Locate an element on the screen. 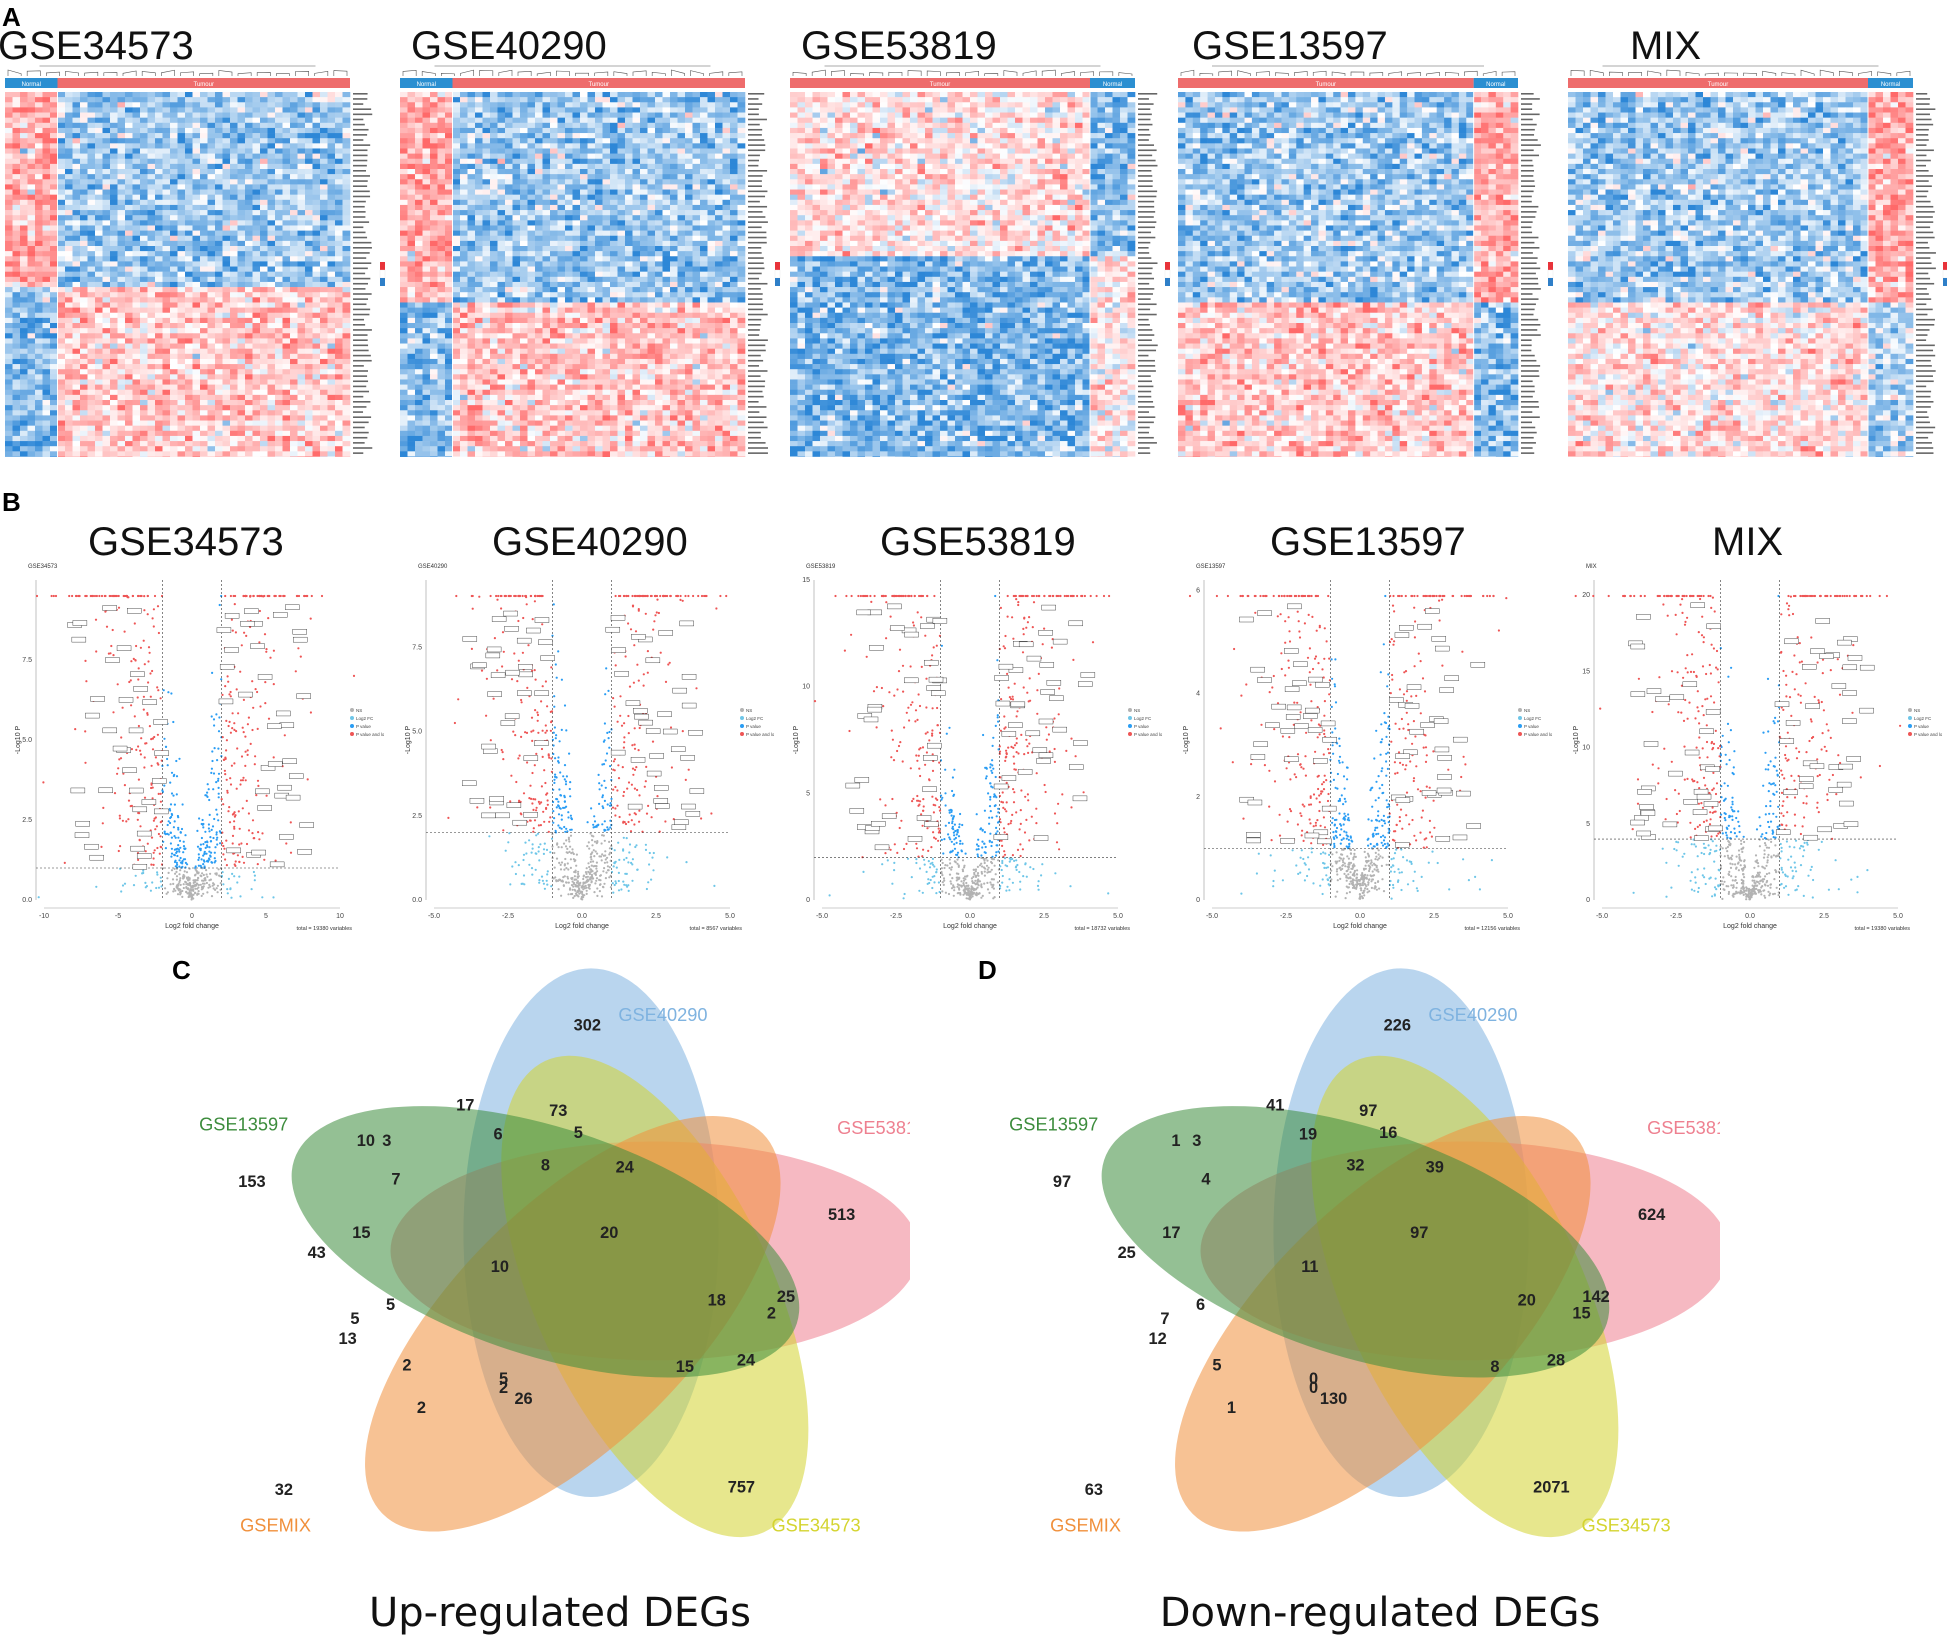  color-key-mid is located at coordinates (1167, 274).